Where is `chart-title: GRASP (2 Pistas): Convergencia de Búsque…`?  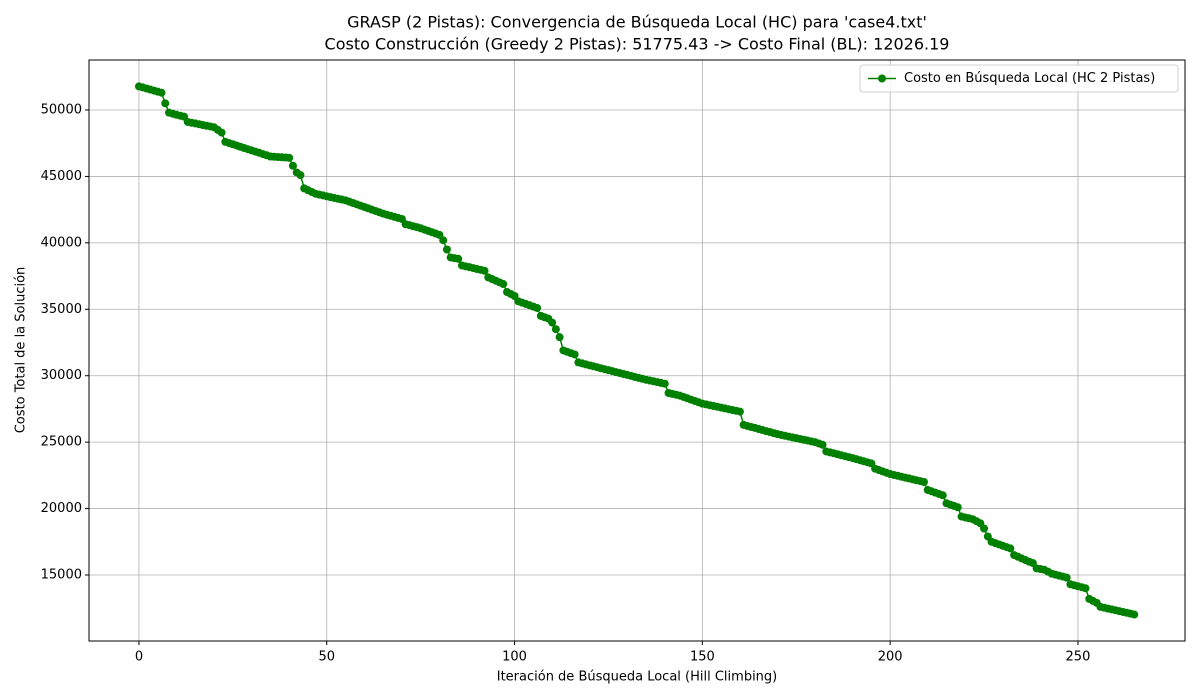 chart-title: GRASP (2 Pistas): Convergencia de Búsque… is located at coordinates (637, 22).